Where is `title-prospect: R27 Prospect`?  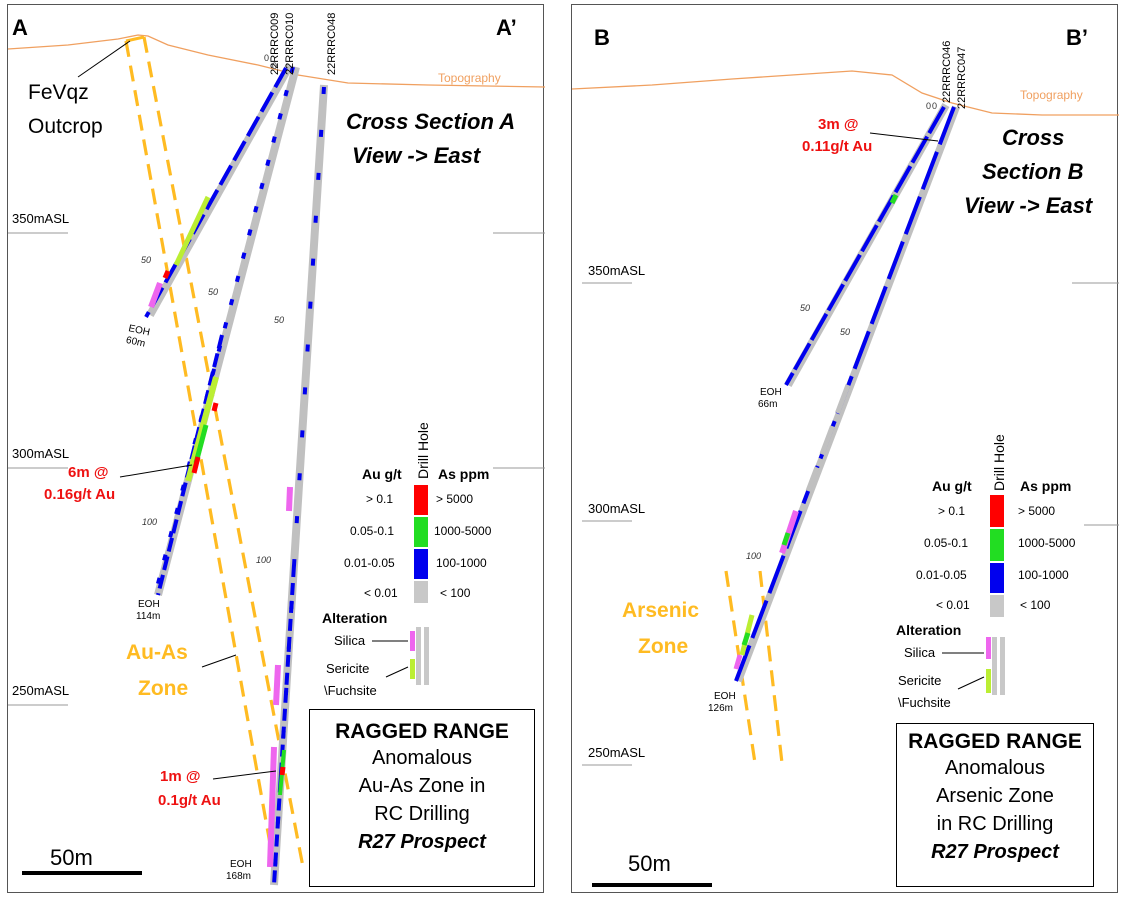
title-prospect: R27 Prospect is located at coordinates (995, 852).